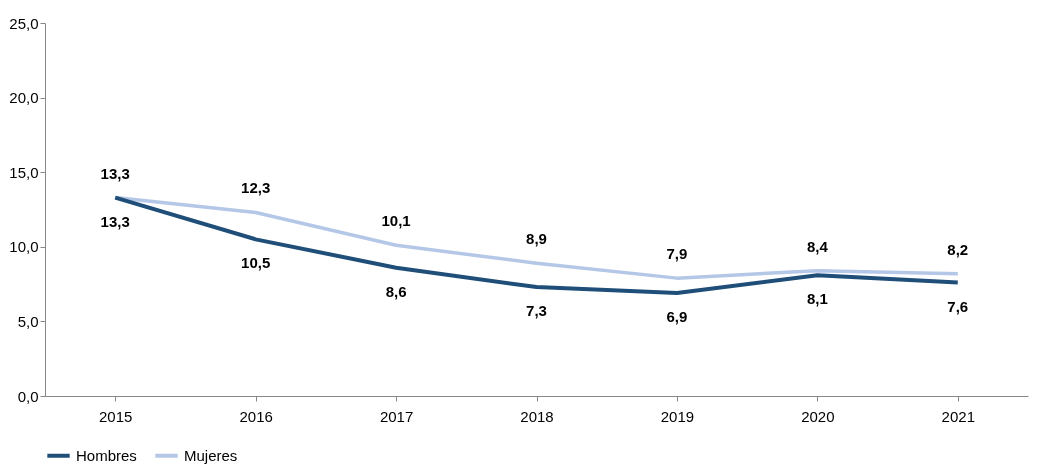 This screenshot has width=1051, height=474. Describe the element at coordinates (256, 416) in the screenshot. I see `x-tick-label: 2016` at that location.